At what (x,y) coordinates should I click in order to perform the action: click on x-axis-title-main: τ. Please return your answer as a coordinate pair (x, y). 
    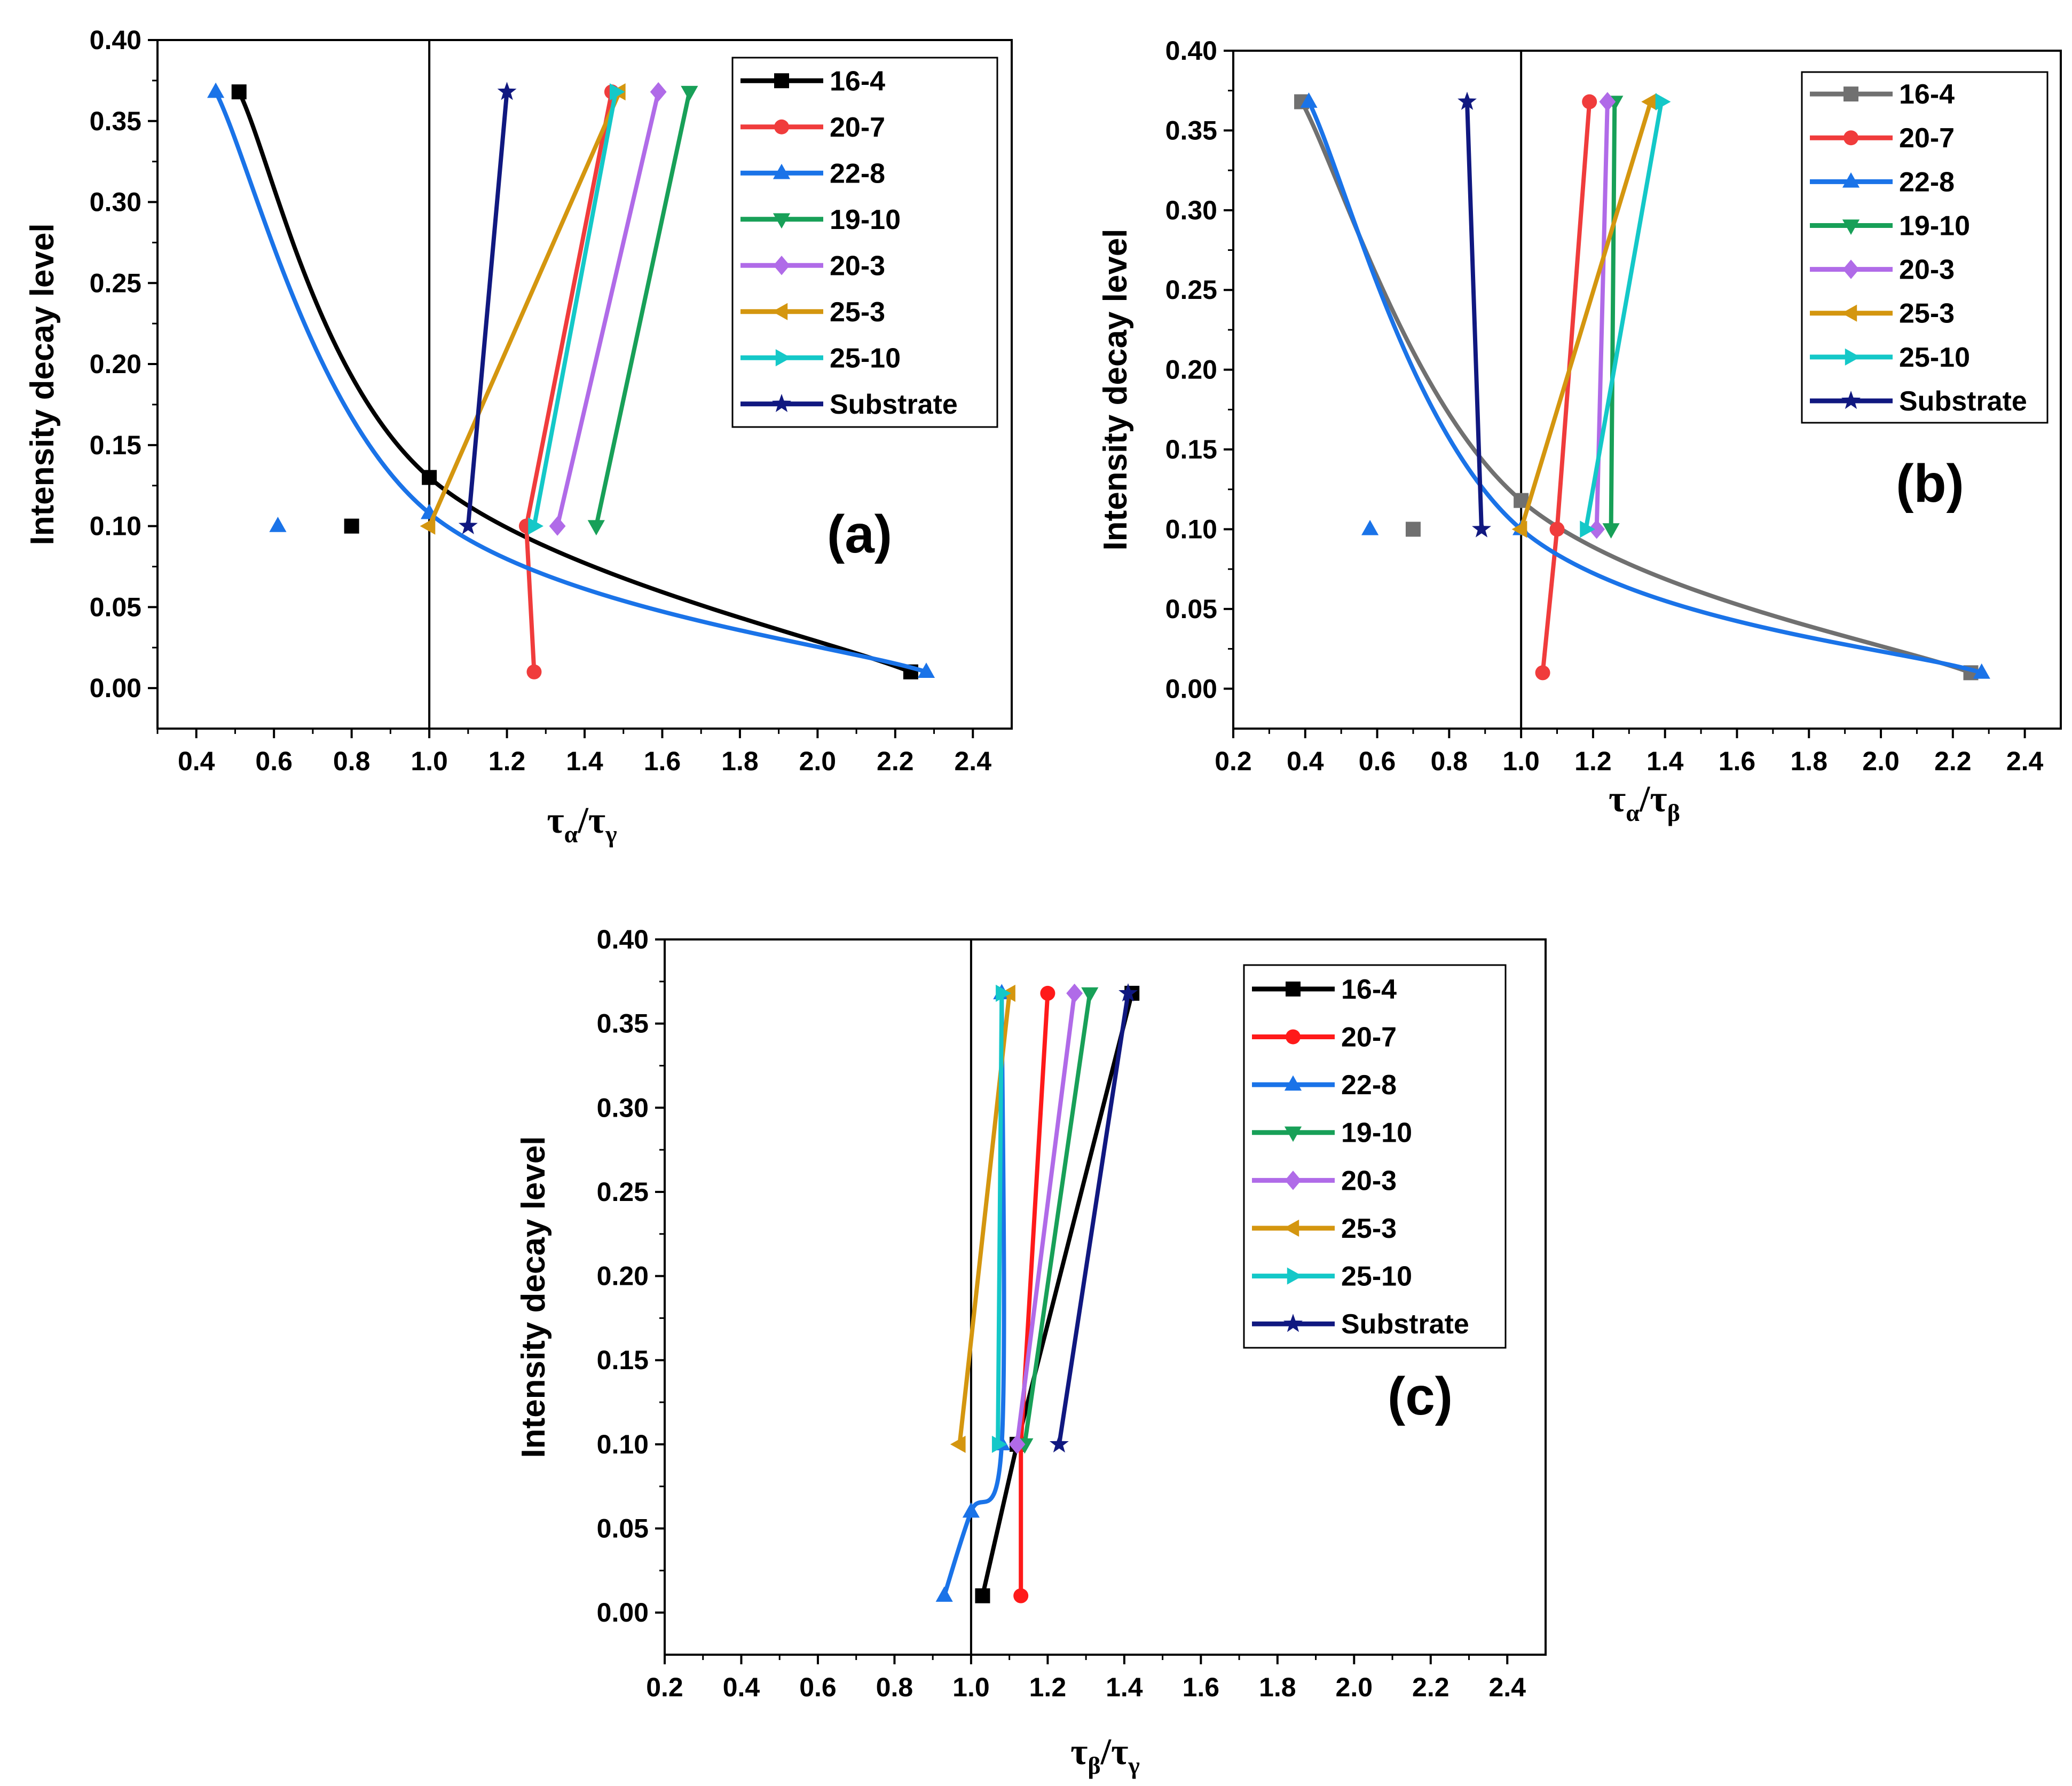
    Looking at the image, I should click on (1079, 1752).